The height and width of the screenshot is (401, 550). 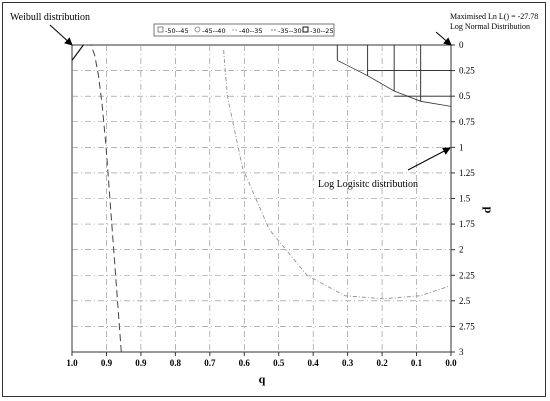 What do you see at coordinates (368, 184) in the screenshot?
I see `annotation-loglogistic: Log Logisitc distribution` at bounding box center [368, 184].